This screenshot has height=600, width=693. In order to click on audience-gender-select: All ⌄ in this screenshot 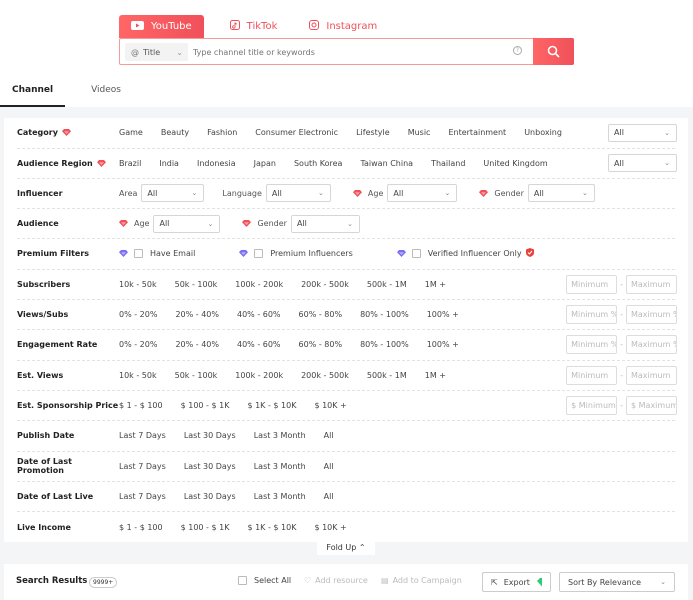, I will do `click(325, 223)`.